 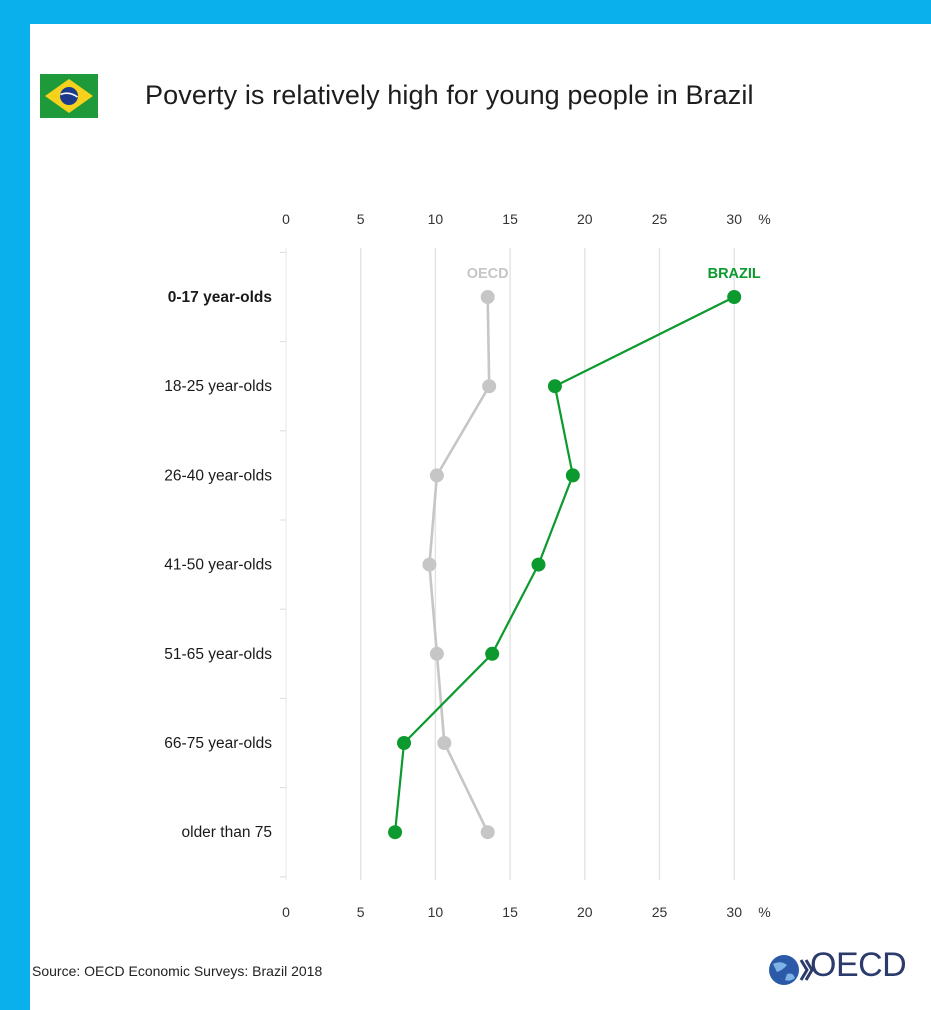 I want to click on tick-label-top-5: 5, so click(x=361, y=219).